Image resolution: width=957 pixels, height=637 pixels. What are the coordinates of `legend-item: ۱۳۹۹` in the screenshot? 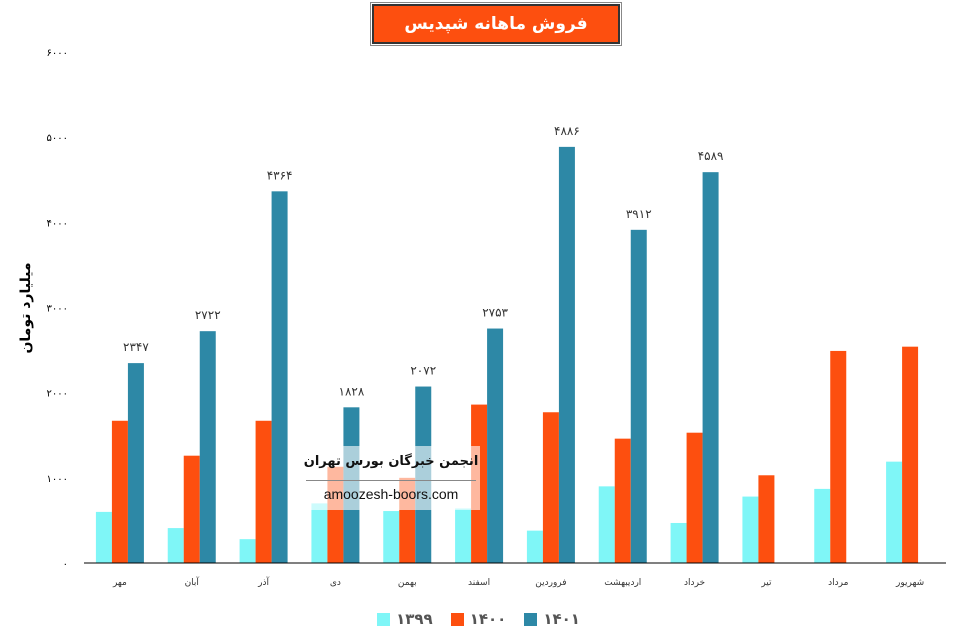 It's located at (405, 619).